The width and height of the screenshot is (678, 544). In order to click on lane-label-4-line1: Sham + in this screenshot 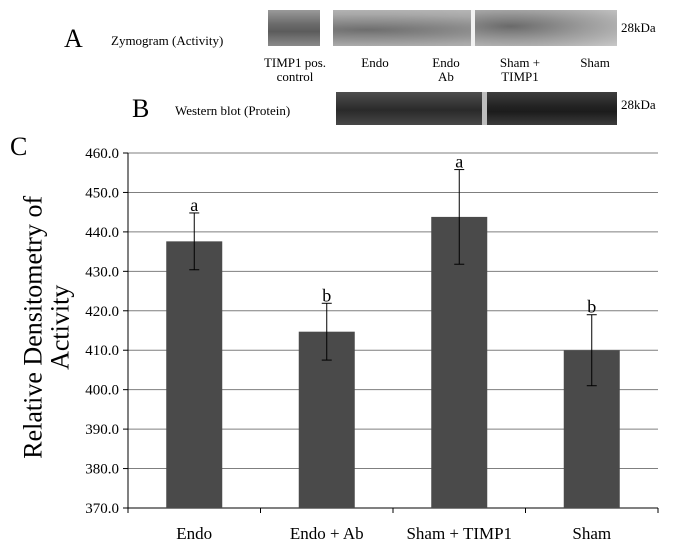, I will do `click(520, 62)`.